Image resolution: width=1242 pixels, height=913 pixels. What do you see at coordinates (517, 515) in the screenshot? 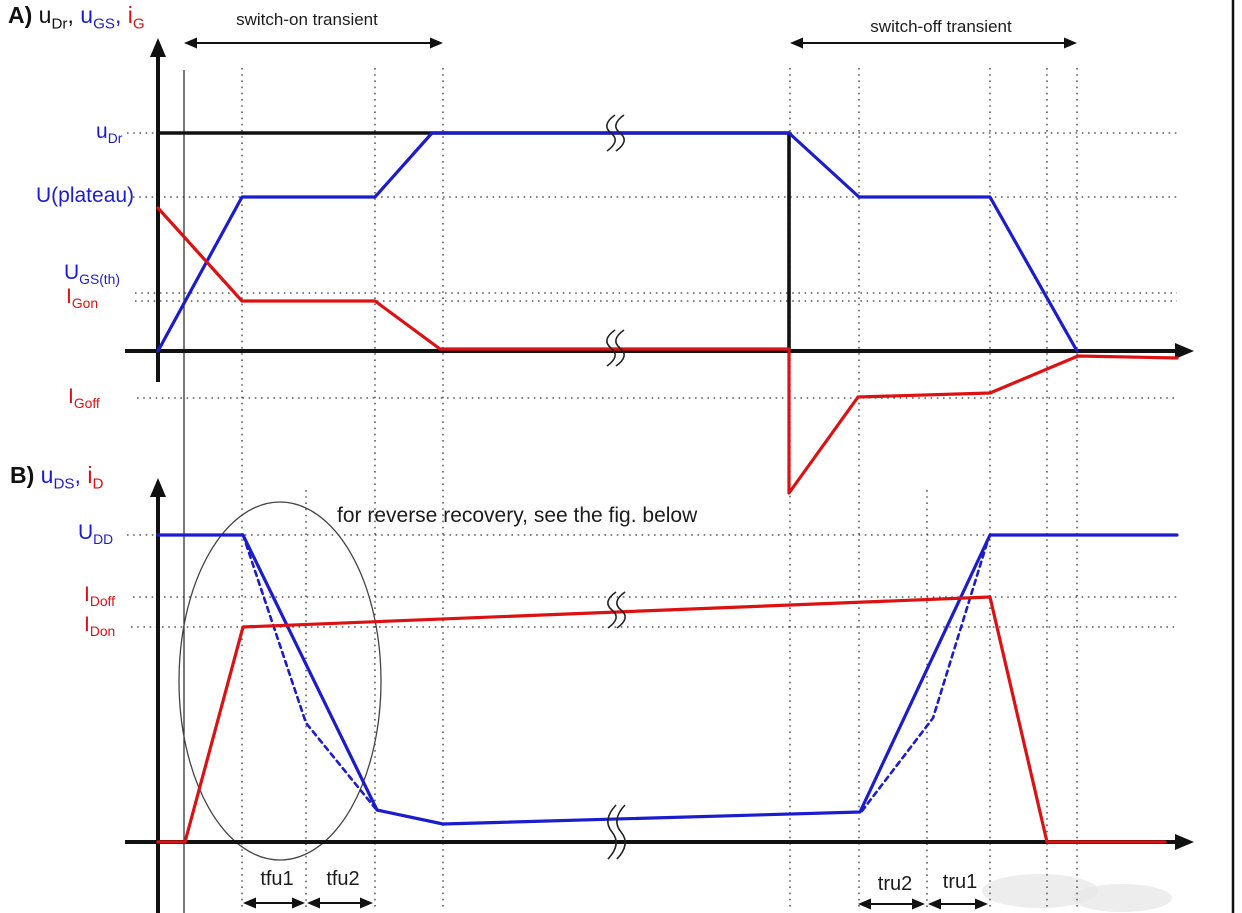
I see `reverse-recovery-note: for reverse recovery, see the fig. below` at bounding box center [517, 515].